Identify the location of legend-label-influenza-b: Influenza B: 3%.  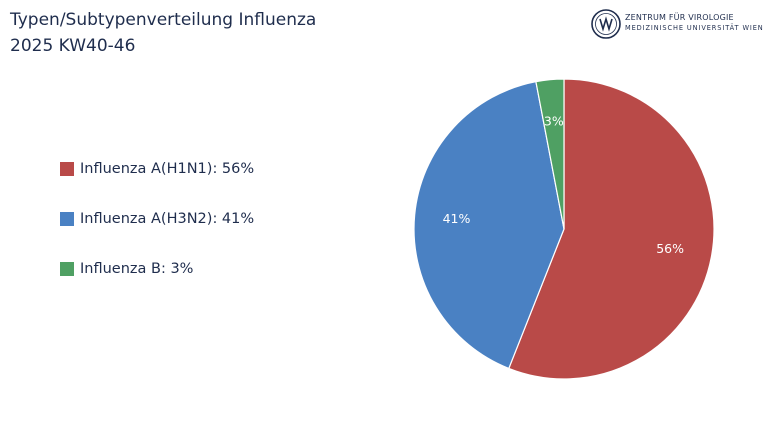
(137, 269).